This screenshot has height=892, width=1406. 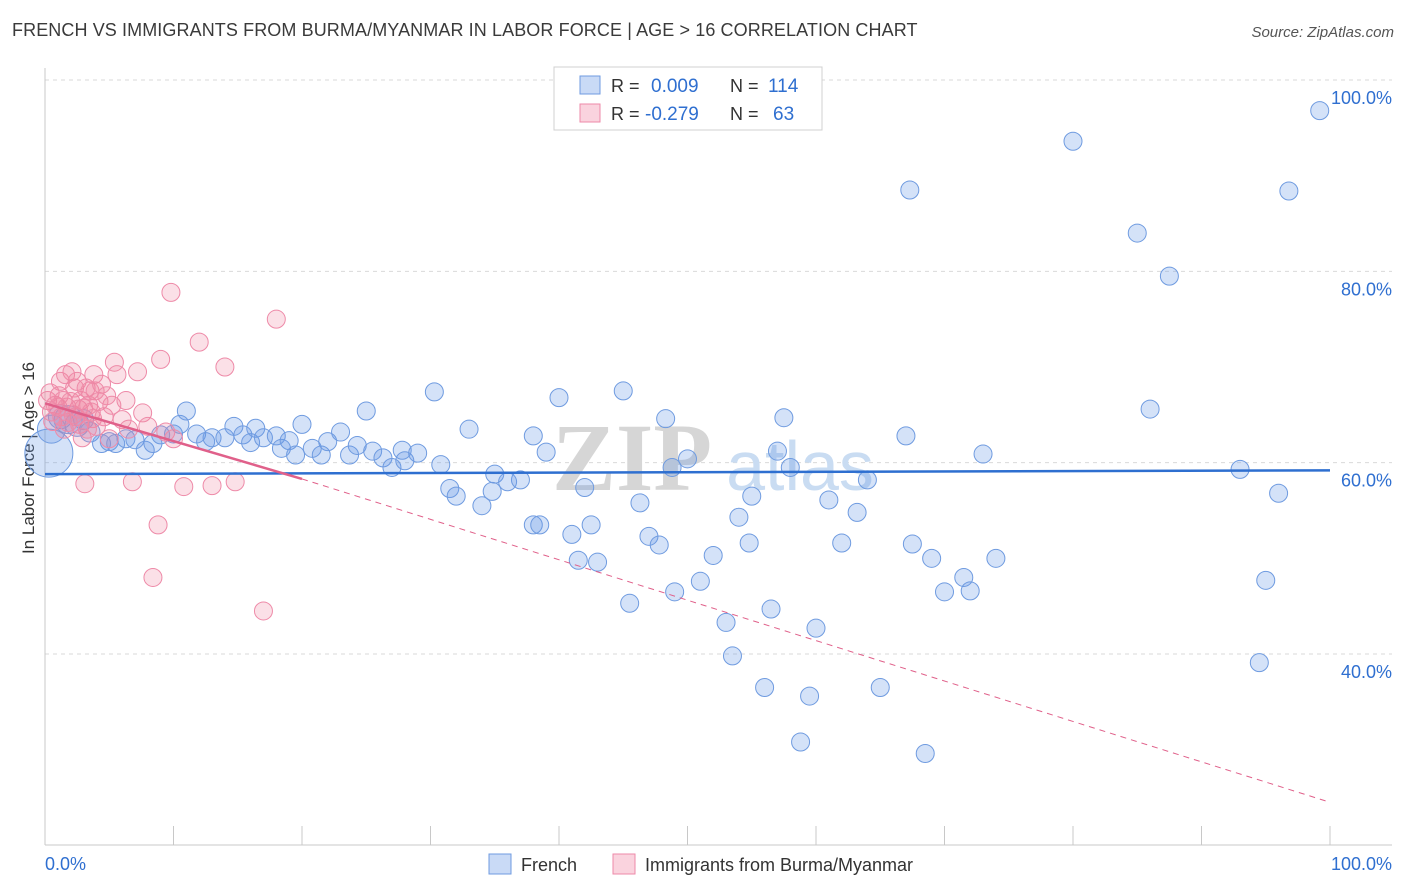 What do you see at coordinates (1361, 385) in the screenshot?
I see `y-tick-labels: 100.0% 80.0% 60.0% 40.0%` at bounding box center [1361, 385].